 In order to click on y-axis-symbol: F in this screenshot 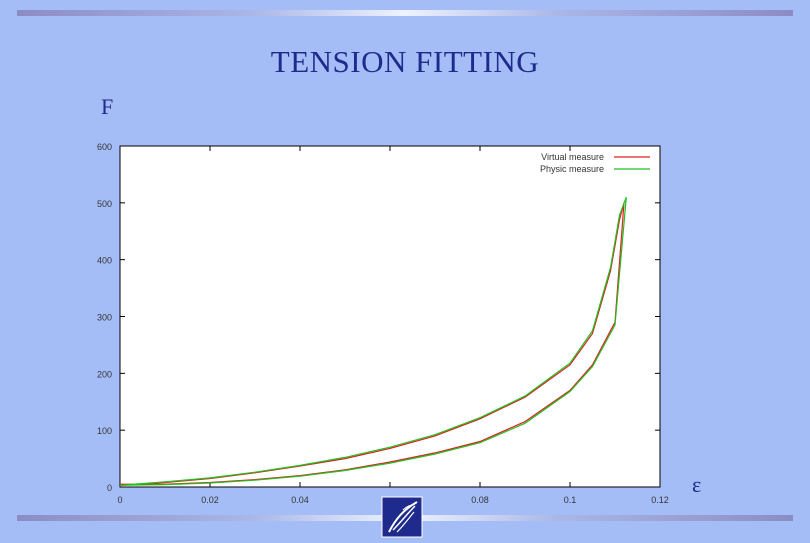, I will do `click(107, 106)`.